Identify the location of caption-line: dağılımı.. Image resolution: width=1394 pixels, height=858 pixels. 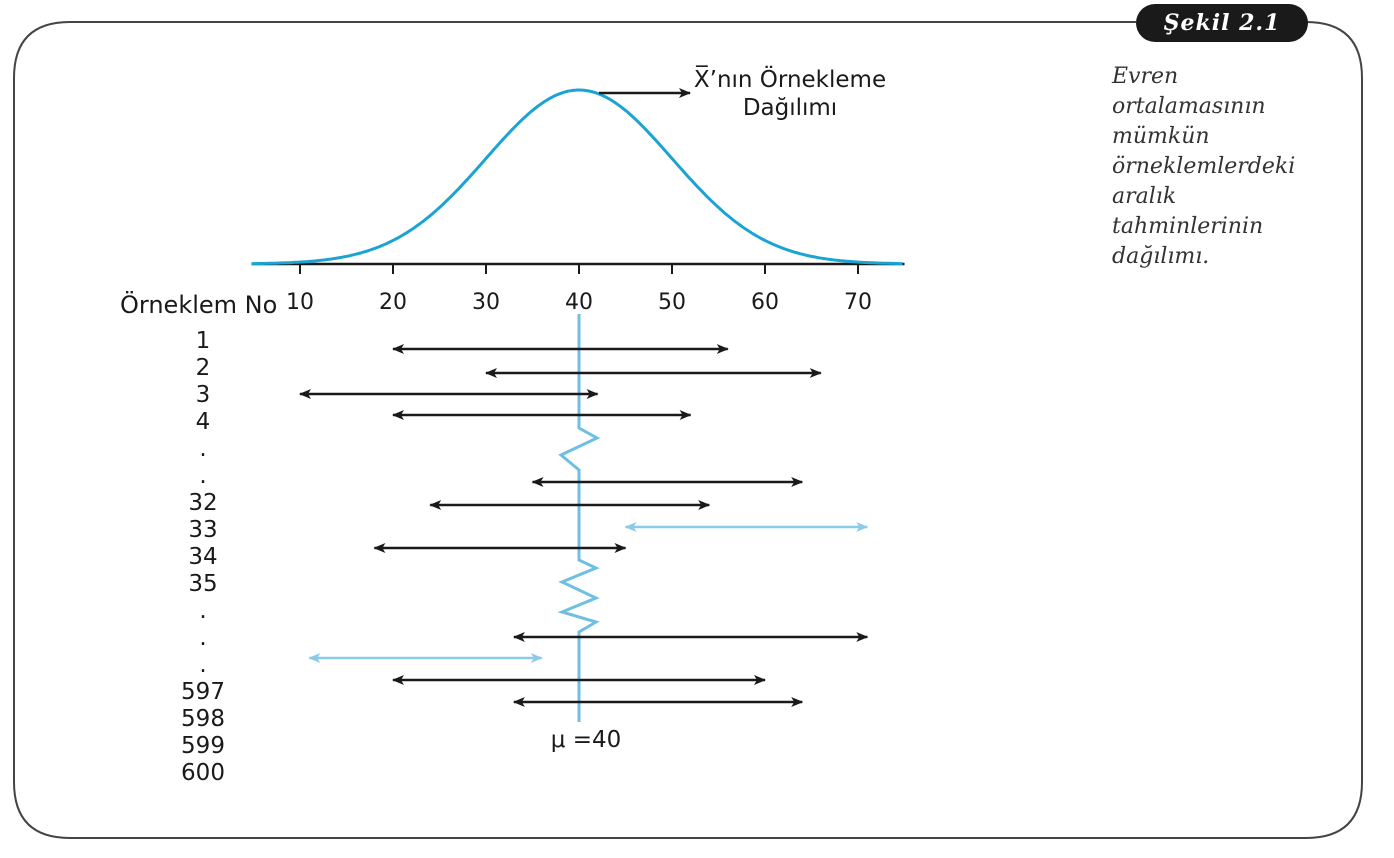
(1161, 256).